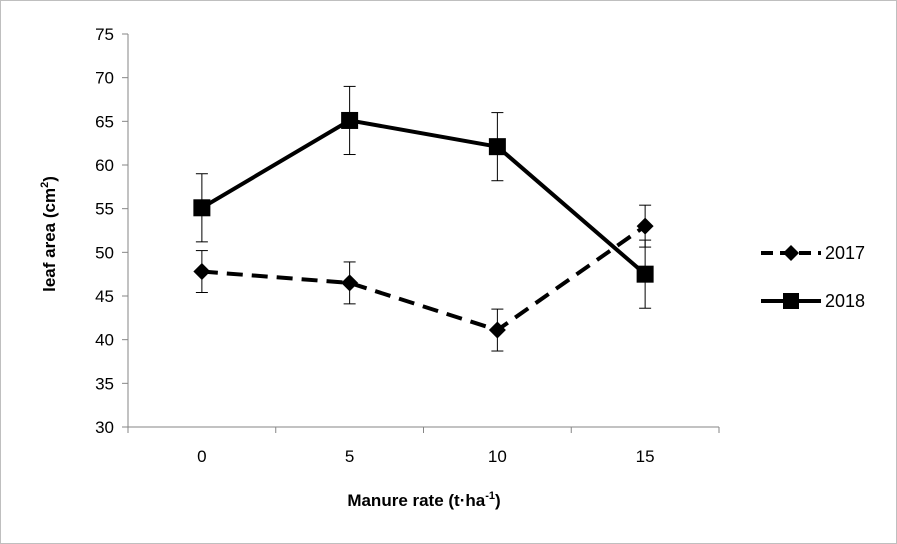 The width and height of the screenshot is (897, 544). I want to click on x-axis-title-sup: -1, so click(490, 496).